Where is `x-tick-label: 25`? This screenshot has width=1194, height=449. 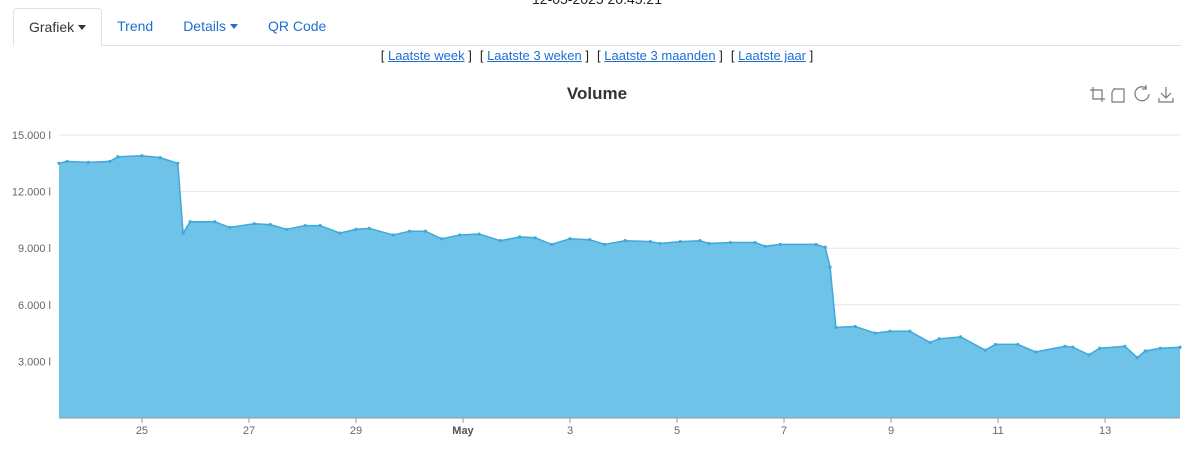
x-tick-label: 25 is located at coordinates (142, 431).